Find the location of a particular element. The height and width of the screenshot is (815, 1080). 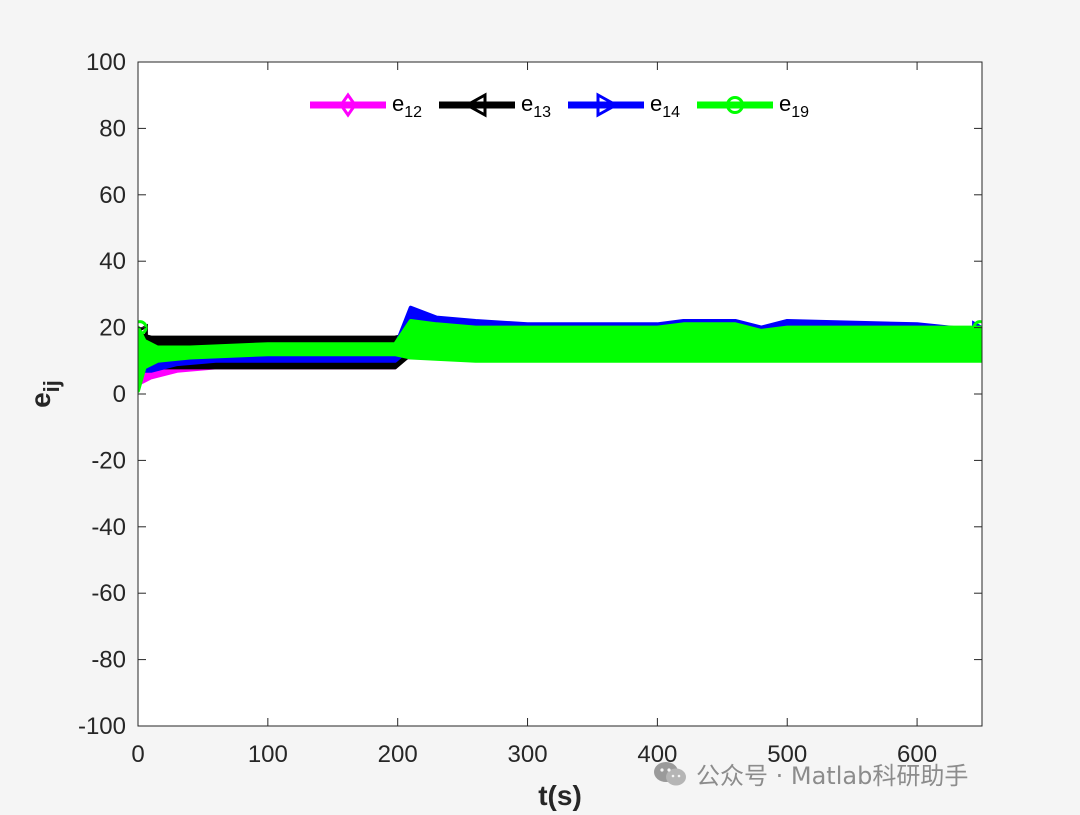

legend-label: e14 is located at coordinates (665, 106).